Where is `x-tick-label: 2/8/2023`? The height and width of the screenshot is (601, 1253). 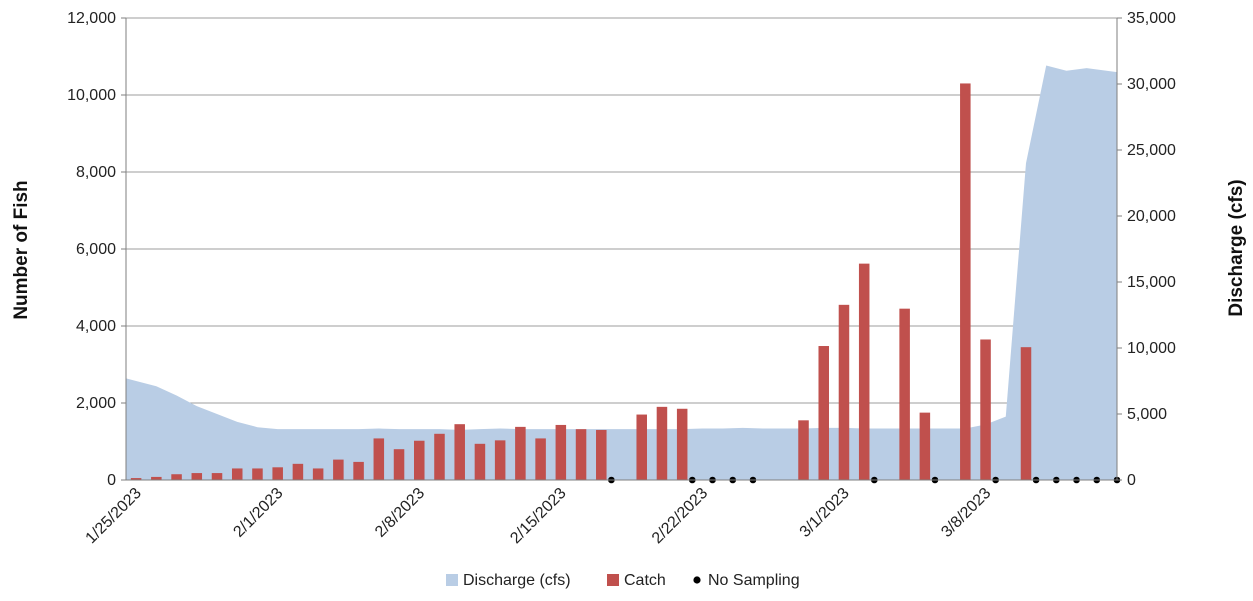 x-tick-label: 2/8/2023 is located at coordinates (400, 513).